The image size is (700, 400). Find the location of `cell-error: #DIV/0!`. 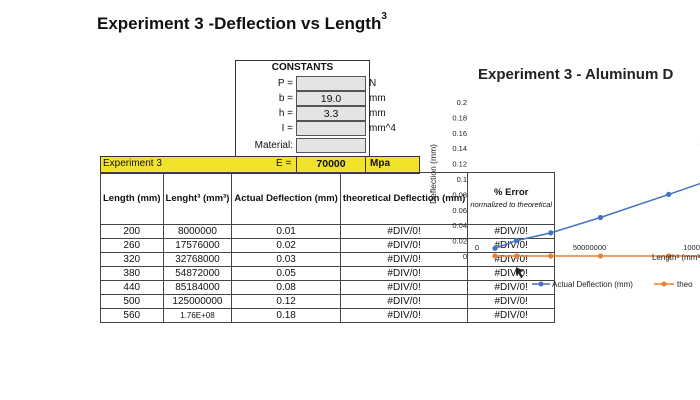

cell-error: #DIV/0! is located at coordinates (511, 315).